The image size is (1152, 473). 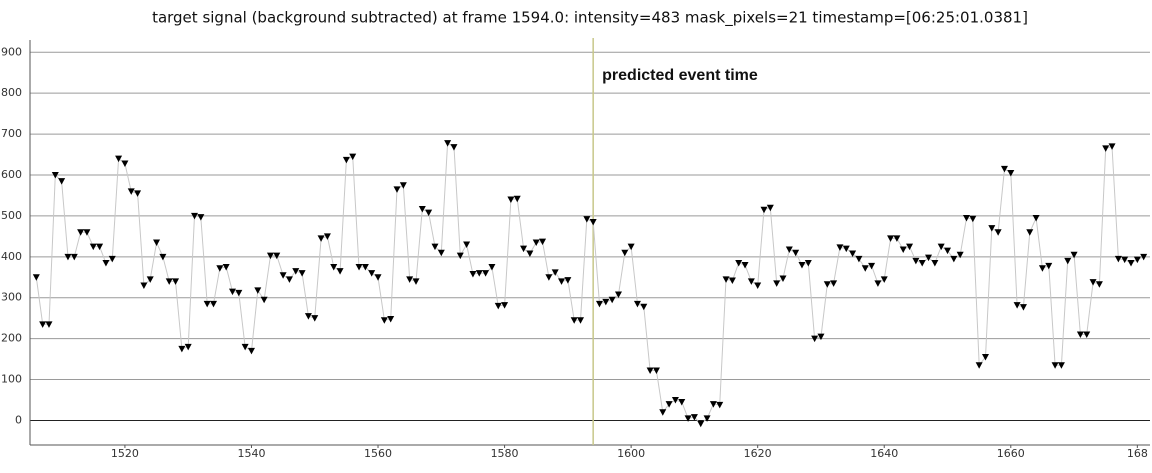 What do you see at coordinates (1011, 453) in the screenshot?
I see `x-tick-label: 1660` at bounding box center [1011, 453].